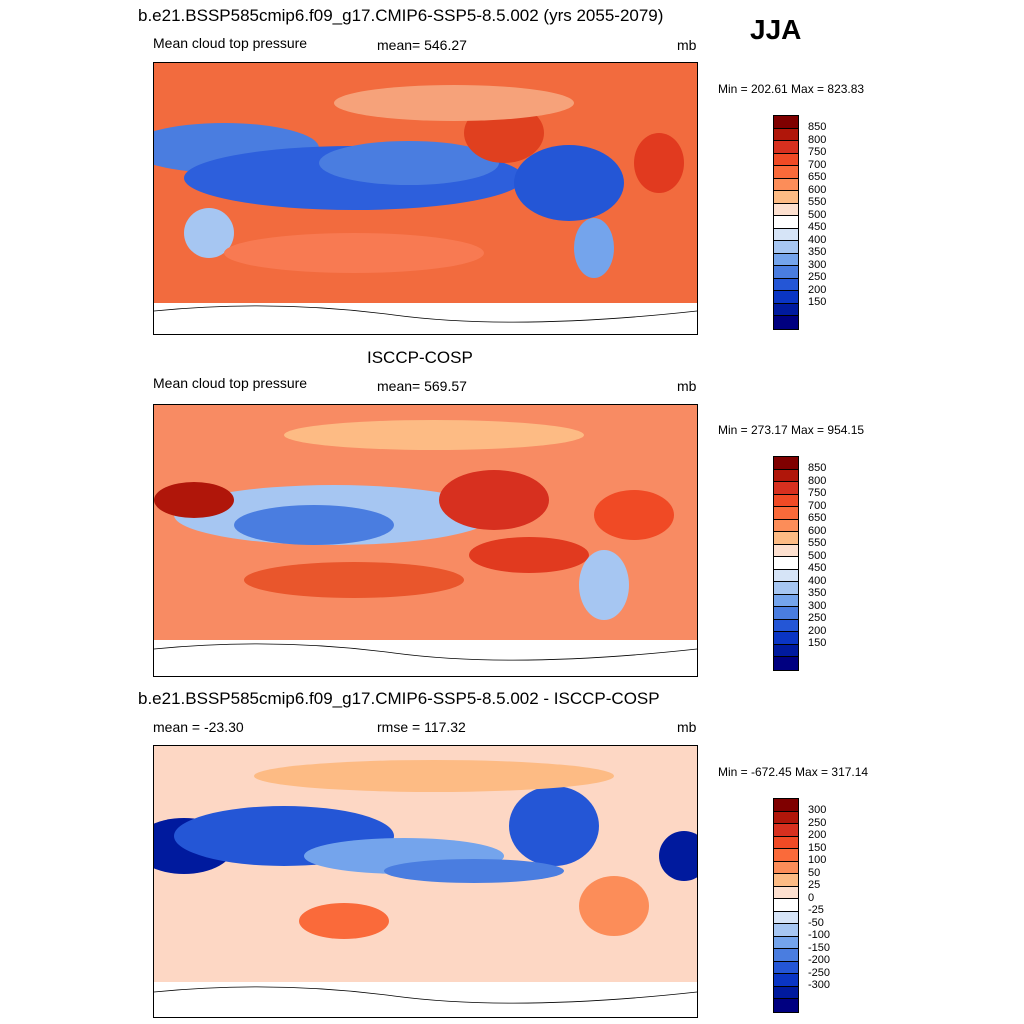 The width and height of the screenshot is (1024, 1024). I want to click on colorbar-tick-label: -150, so click(819, 947).